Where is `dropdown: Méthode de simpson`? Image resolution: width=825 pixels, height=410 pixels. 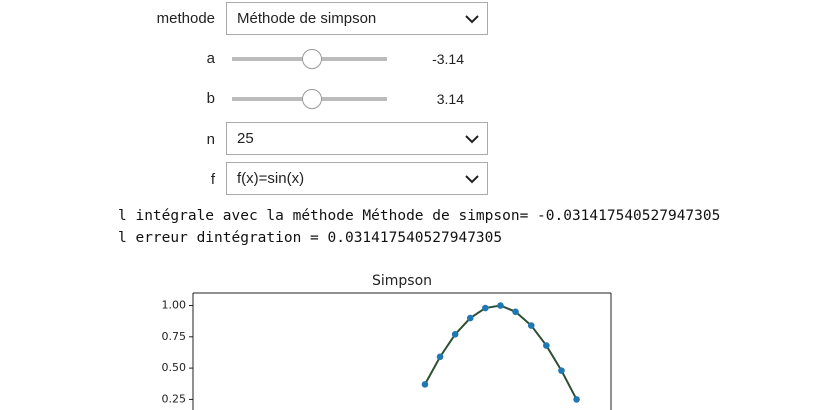
dropdown: Méthode de simpson is located at coordinates (357, 18).